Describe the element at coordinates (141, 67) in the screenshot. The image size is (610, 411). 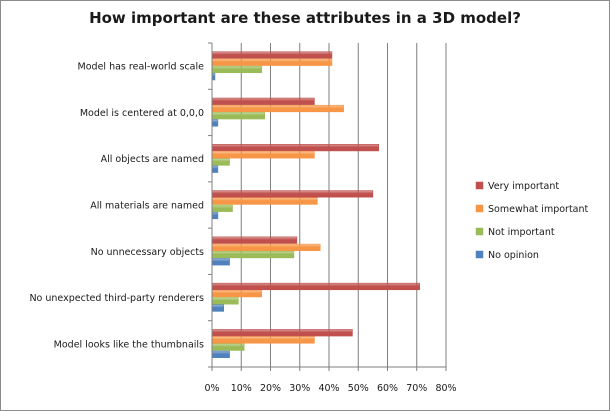
I see `category-label: Model has real-world scale` at that location.